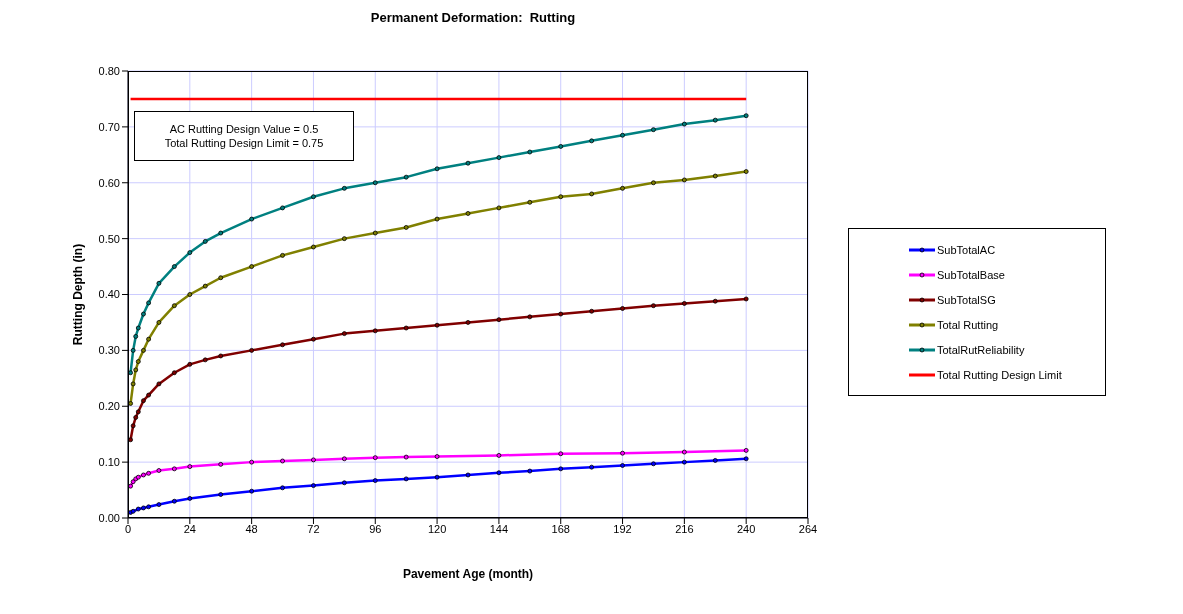 This screenshot has width=1183, height=614. I want to click on legend-label: Total Rutting, so click(968, 324).